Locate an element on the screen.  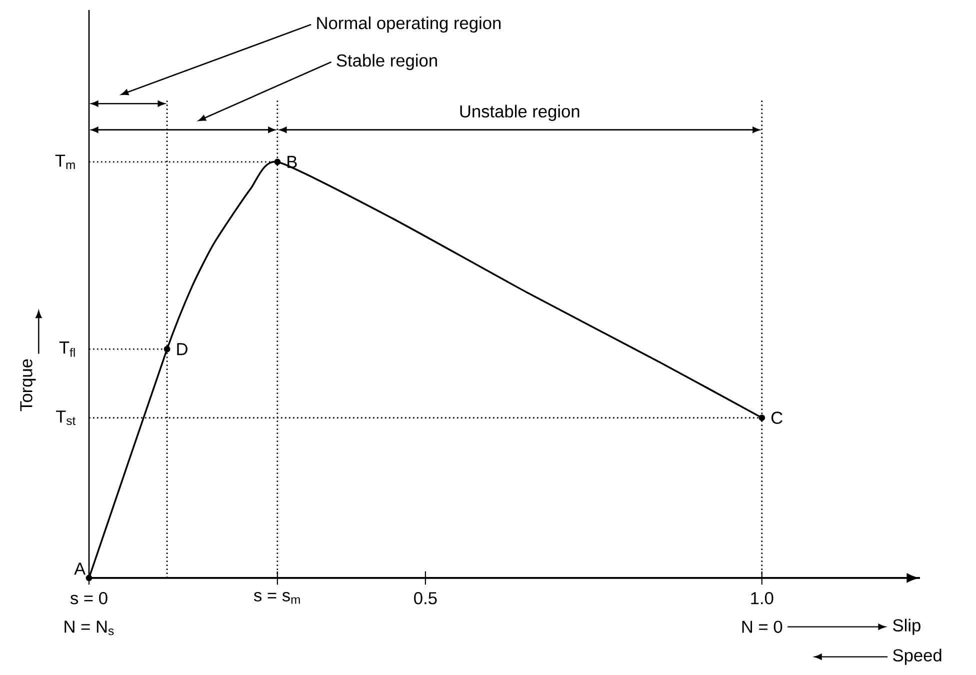
text: Normal operating region is located at coordinates (409, 24).